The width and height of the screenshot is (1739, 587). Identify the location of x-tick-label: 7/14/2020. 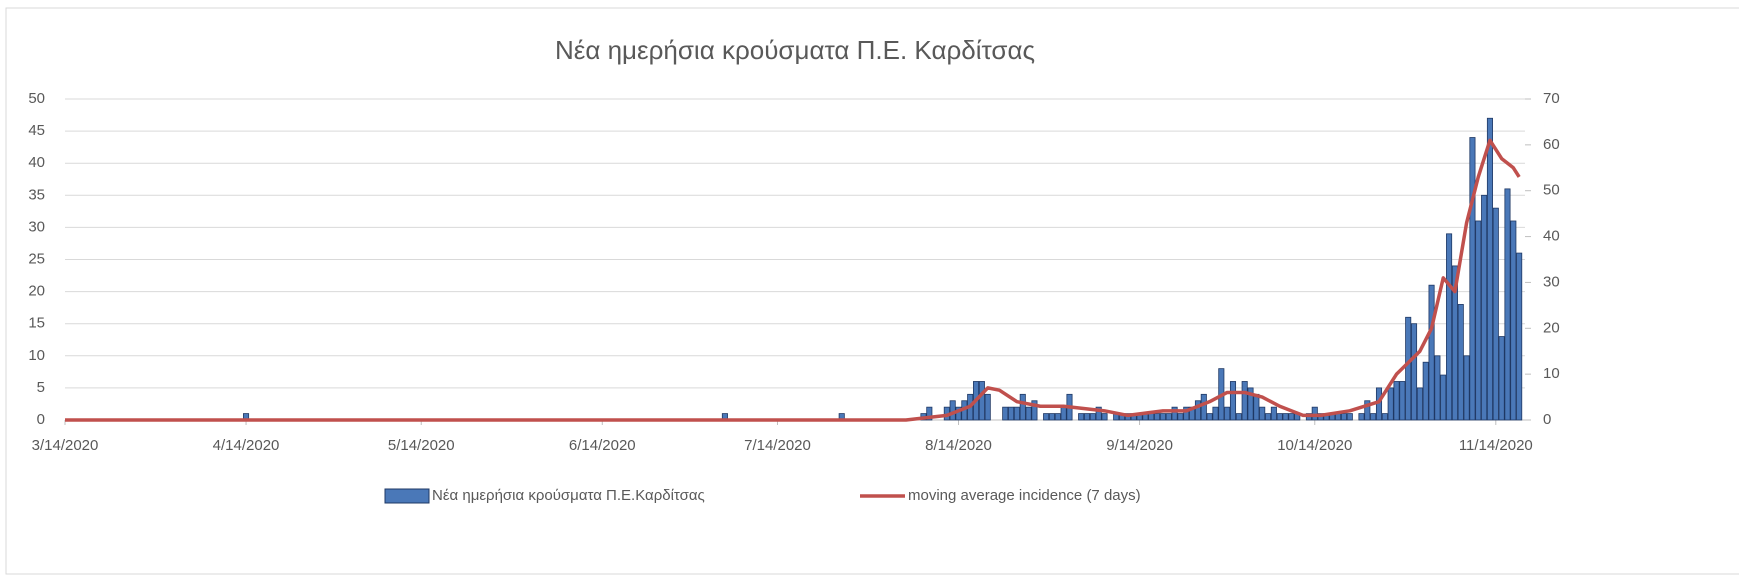
(777, 445).